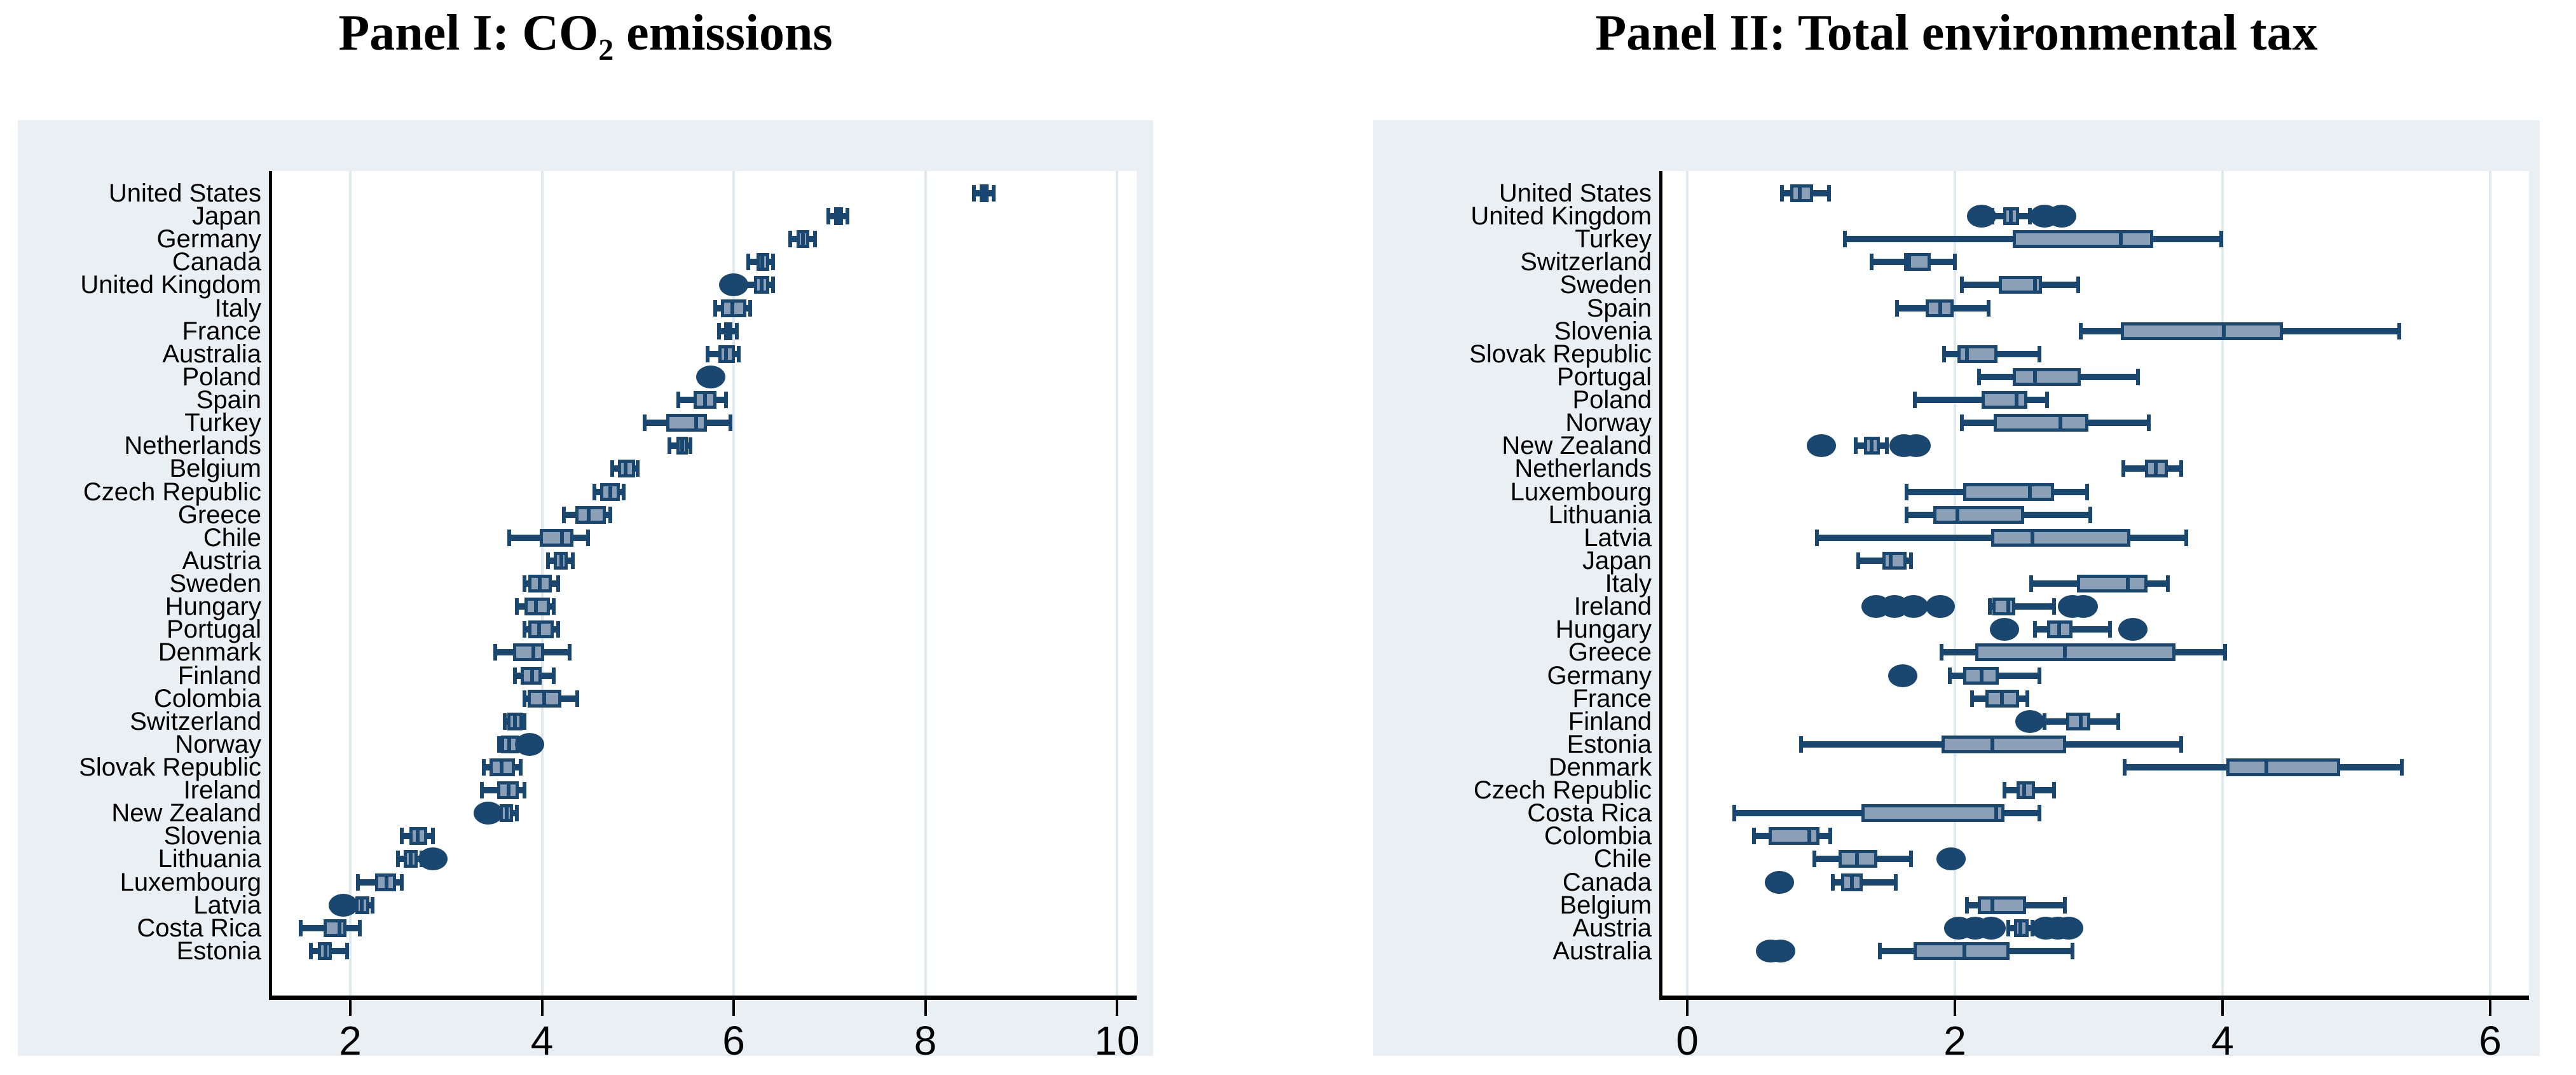 Image resolution: width=2576 pixels, height=1075 pixels. I want to click on country-label: Norway, so click(1608, 423).